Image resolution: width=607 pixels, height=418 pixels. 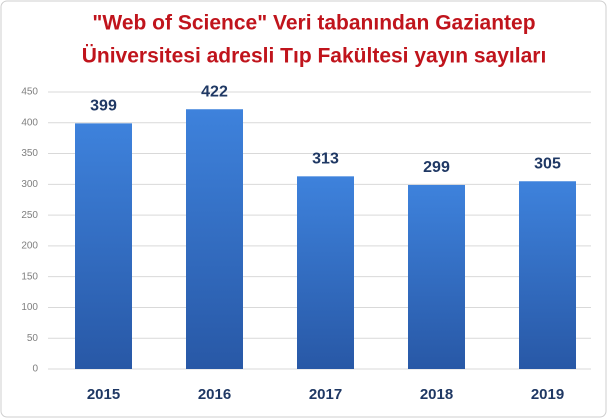 I want to click on y-tick-label: 0, so click(x=35, y=369).